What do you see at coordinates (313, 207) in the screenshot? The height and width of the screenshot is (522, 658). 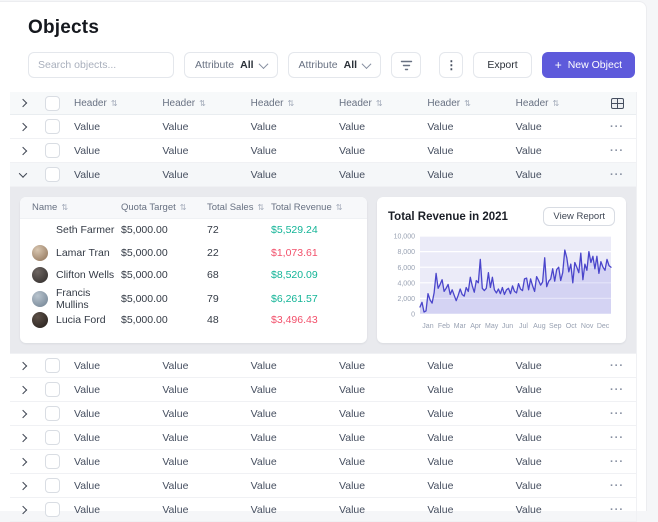 I see `subtable-column-header: Total Revenue ⇅` at bounding box center [313, 207].